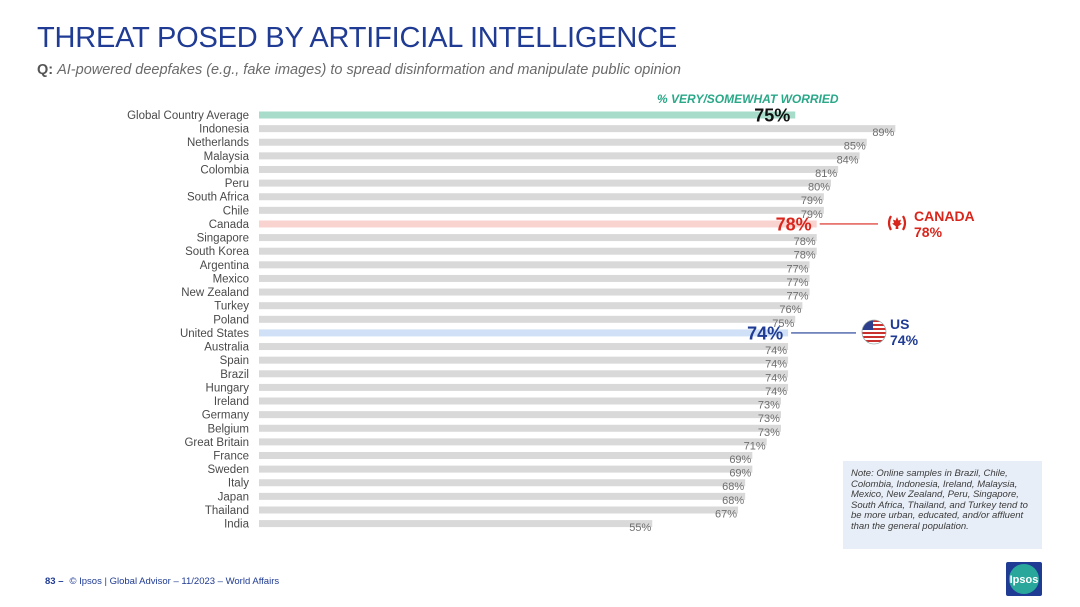 This screenshot has width=1080, height=607. Describe the element at coordinates (527, 319) in the screenshot. I see `bar-poland` at that location.